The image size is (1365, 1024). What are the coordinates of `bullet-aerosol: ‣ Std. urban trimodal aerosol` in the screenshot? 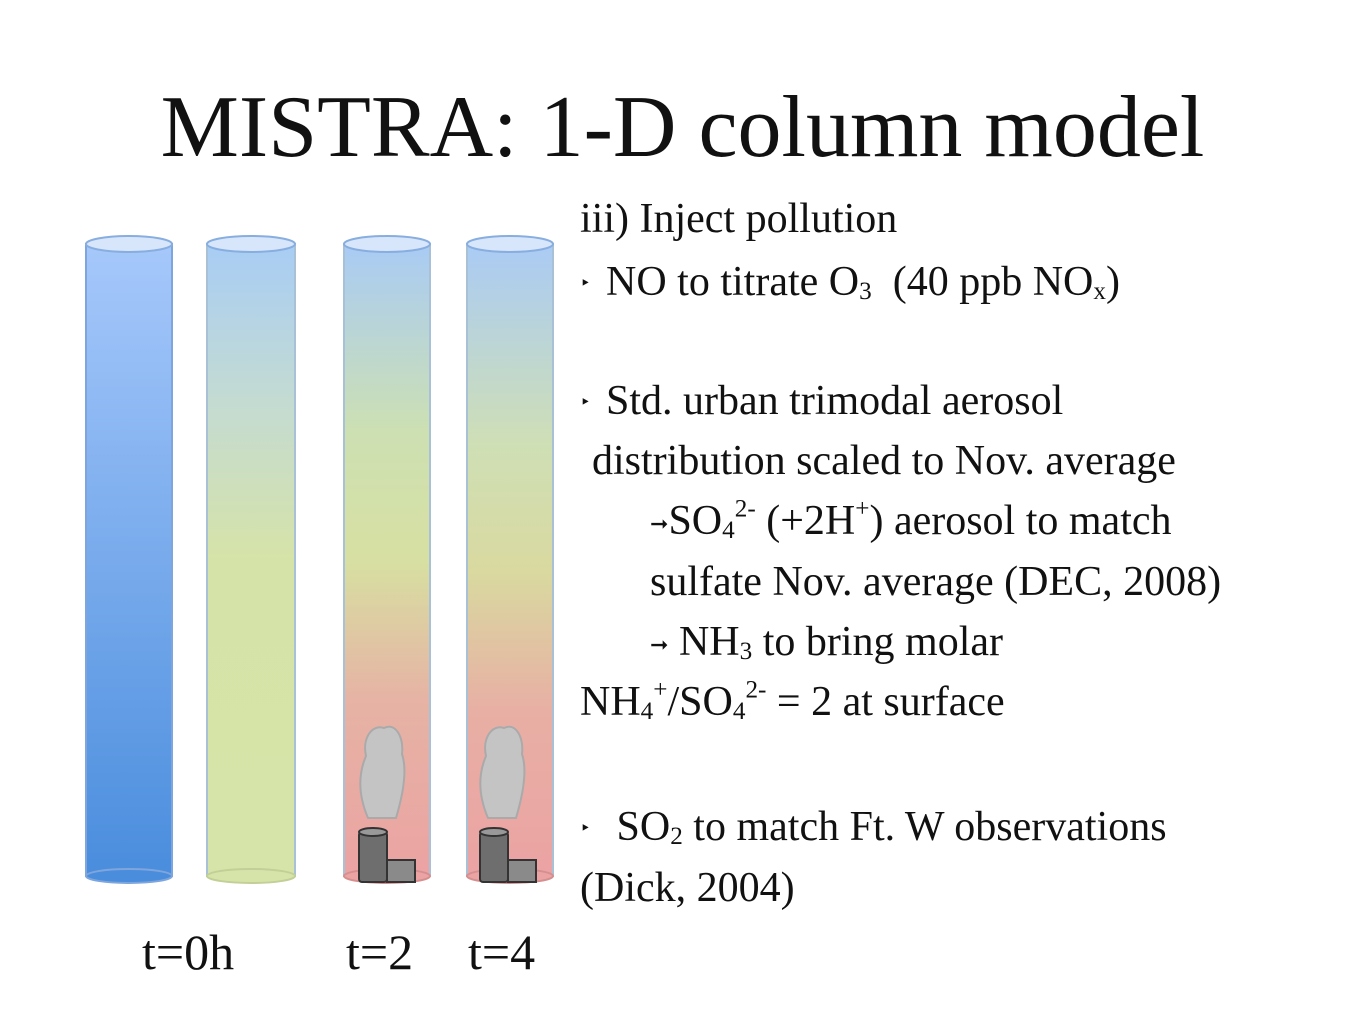 It's located at (822, 401).